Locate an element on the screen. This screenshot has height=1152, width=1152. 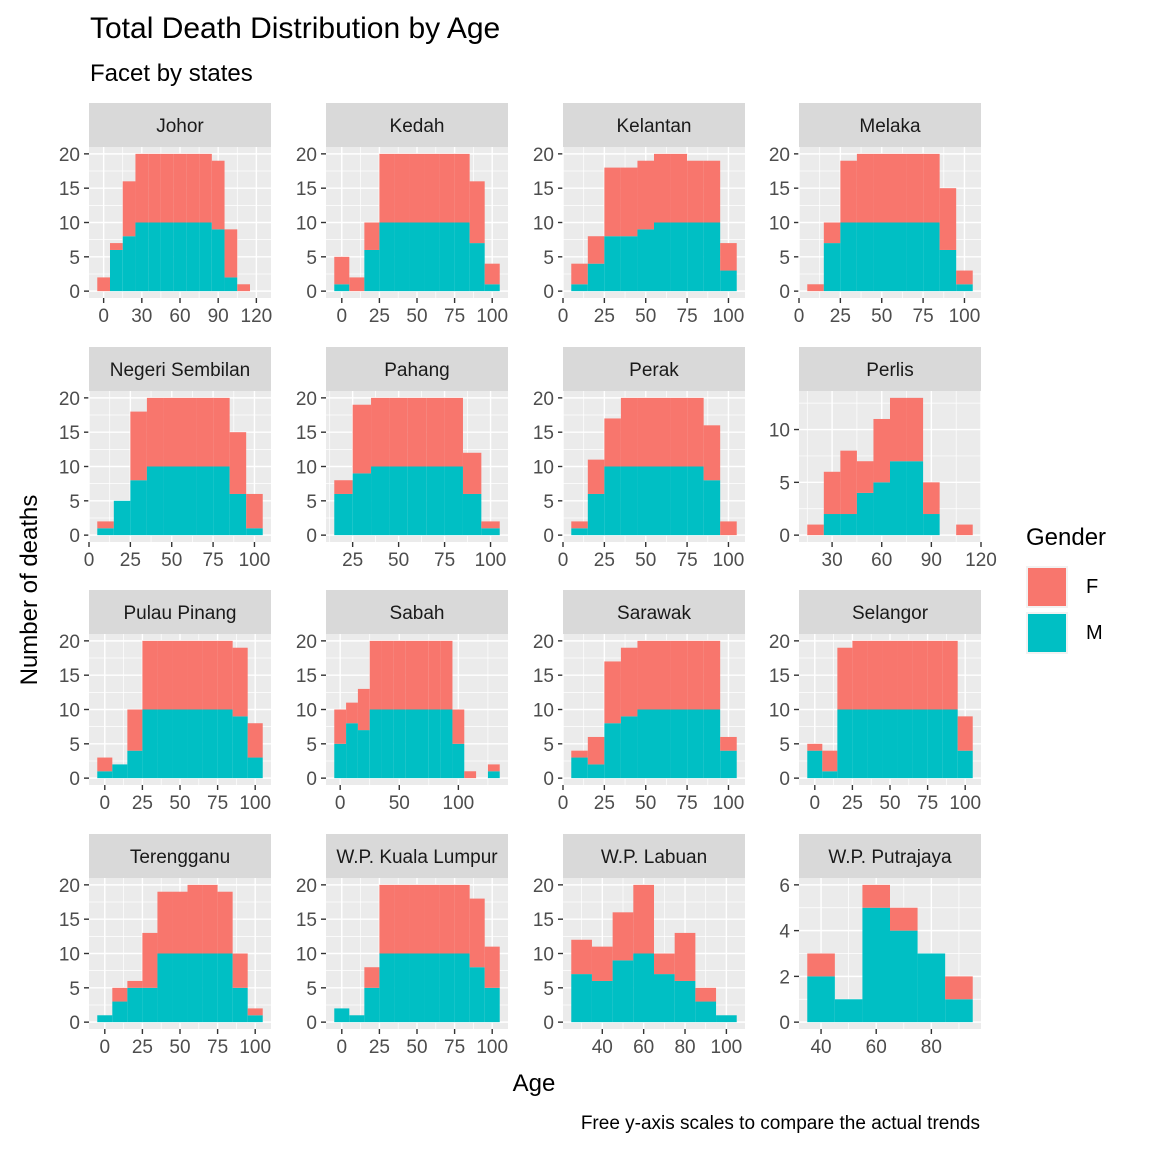
facet-pahang: Pahang 0 5 10 15 20 25 50 75 100 is located at coordinates (402, 459).